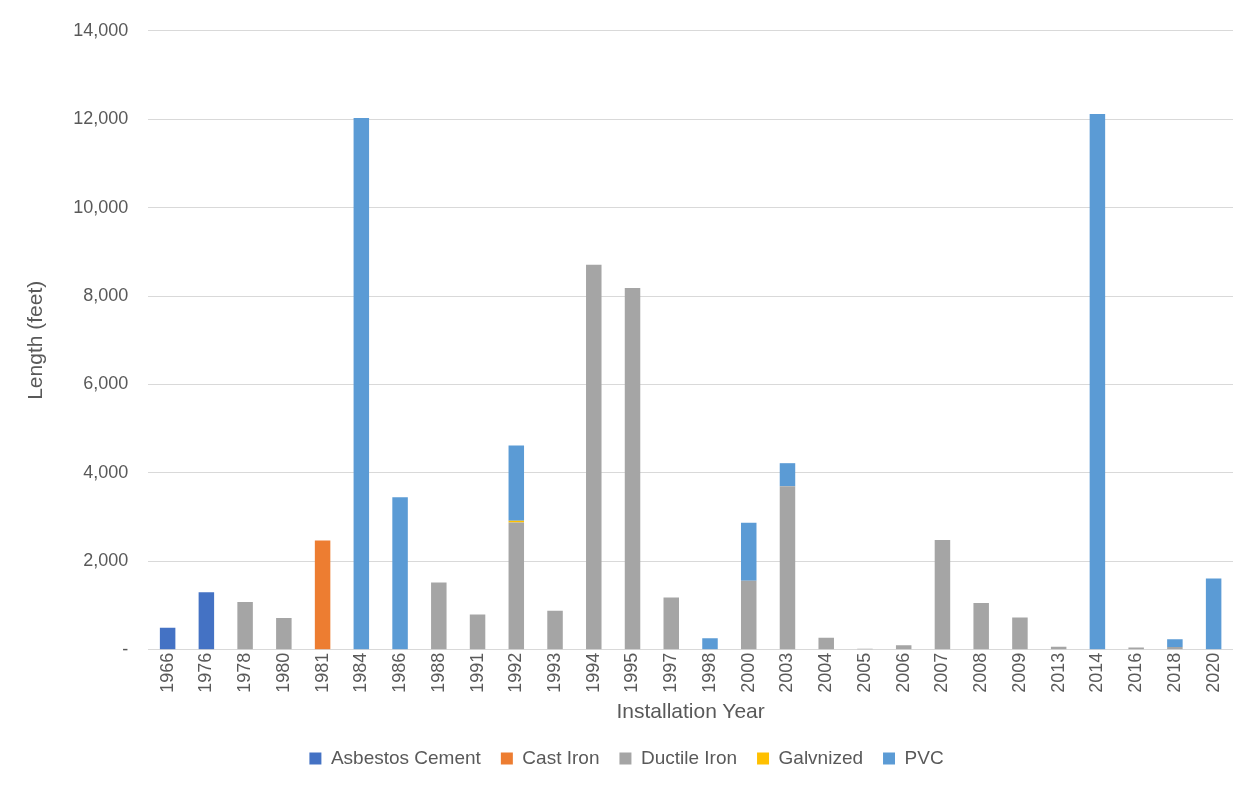 This screenshot has width=1253, height=793. I want to click on x-axis-title: Installation Year, so click(690, 711).